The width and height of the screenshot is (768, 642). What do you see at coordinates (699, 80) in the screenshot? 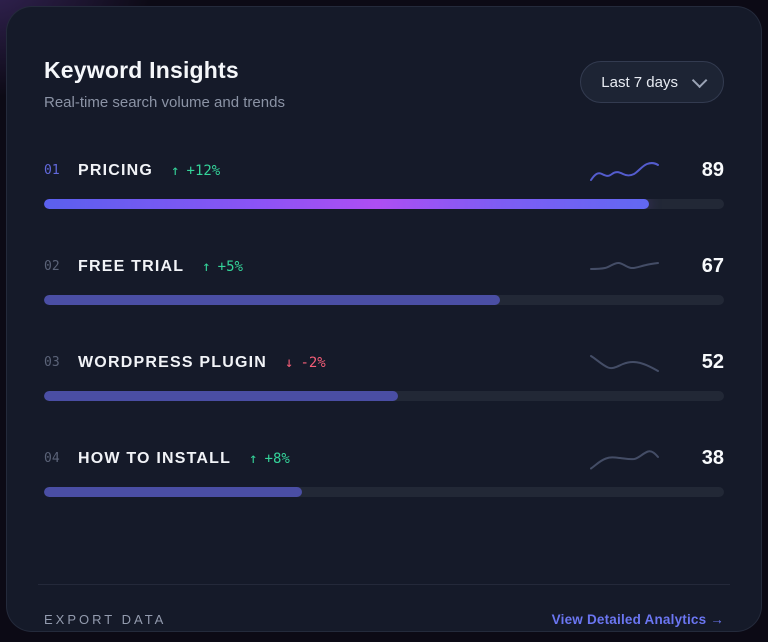
I see `chevron-down-icon` at bounding box center [699, 80].